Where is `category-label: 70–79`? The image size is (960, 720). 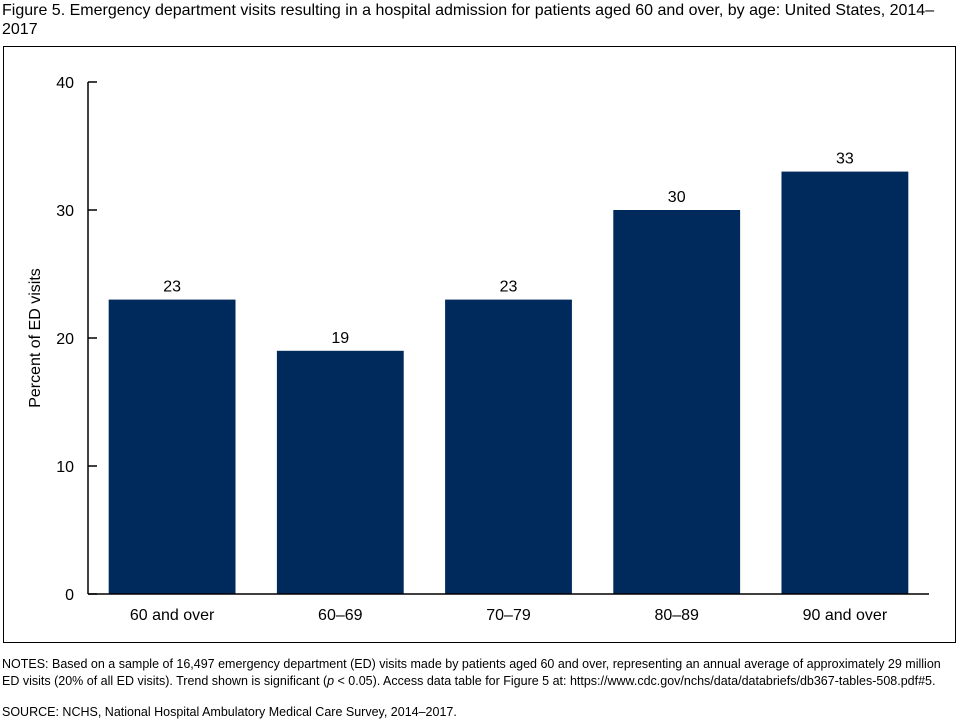 category-label: 70–79 is located at coordinates (508, 615).